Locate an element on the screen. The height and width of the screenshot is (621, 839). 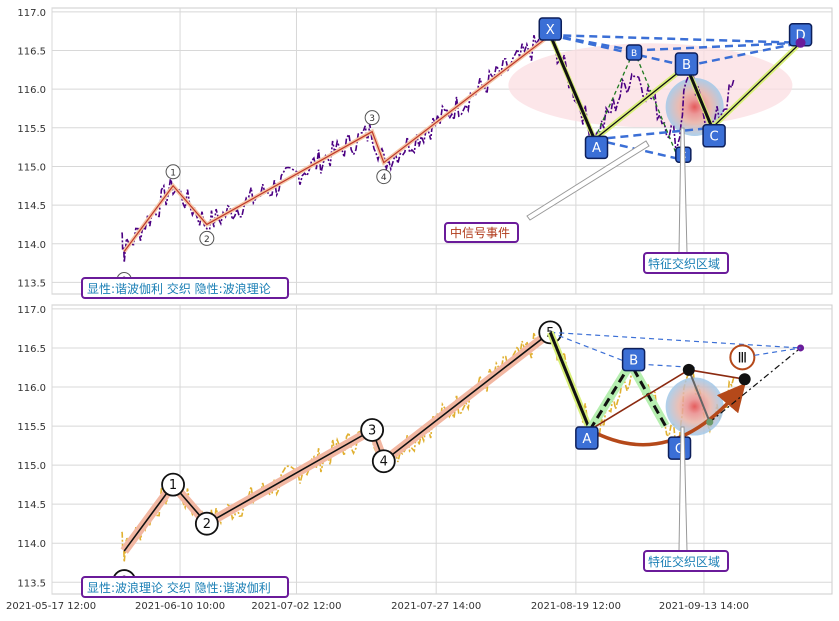
interweave-ellipse is located at coordinates (650, 85).